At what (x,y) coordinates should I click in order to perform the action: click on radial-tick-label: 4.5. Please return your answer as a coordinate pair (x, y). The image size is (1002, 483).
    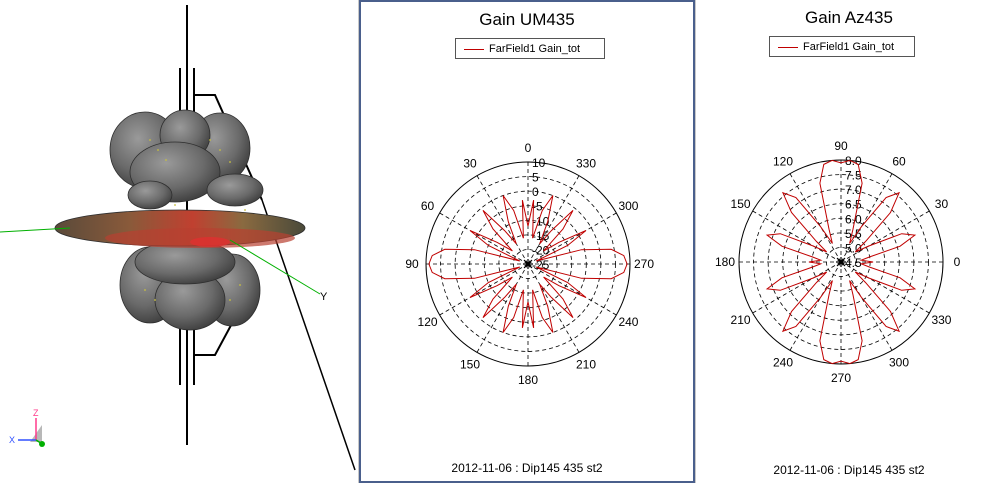
    Looking at the image, I should click on (853, 263).